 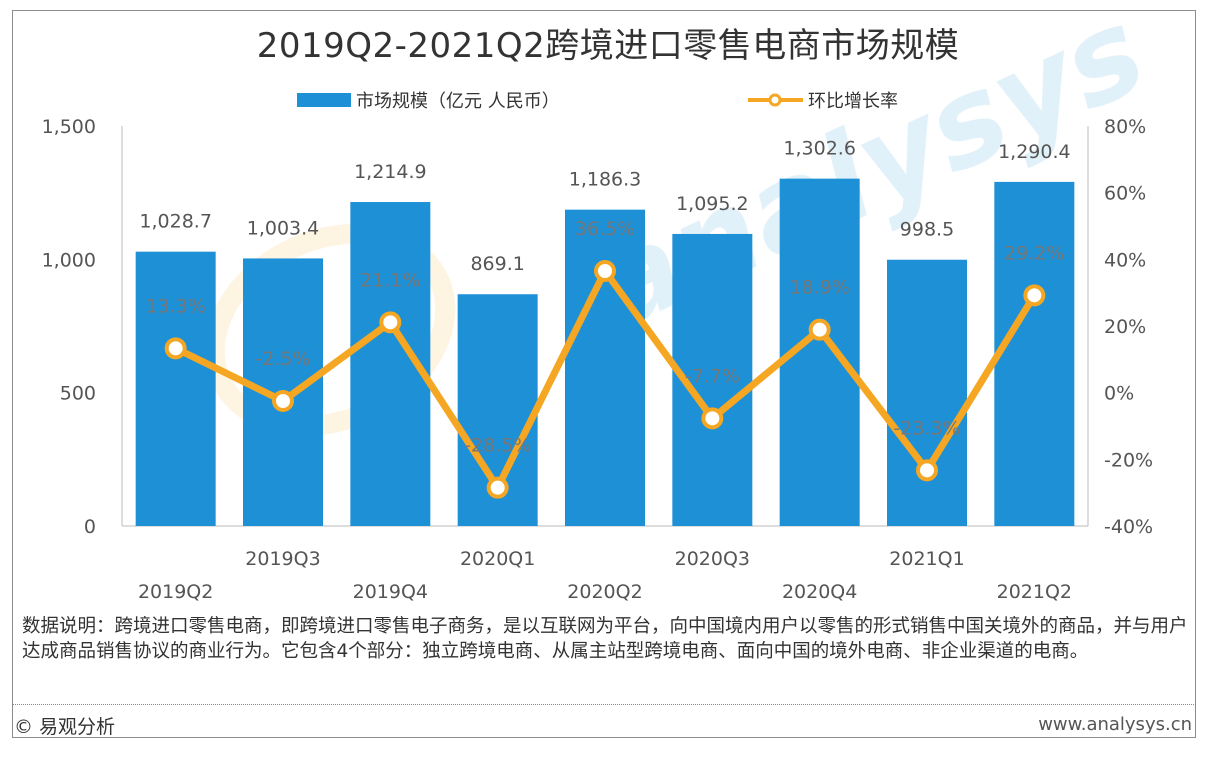 What do you see at coordinates (926, 428) in the screenshot?
I see `line-value-label: -23.3%` at bounding box center [926, 428].